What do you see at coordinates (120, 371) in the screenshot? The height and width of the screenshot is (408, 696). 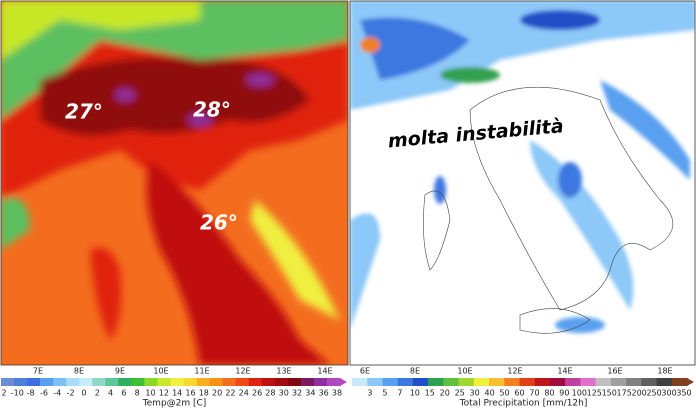 I see `longitude-label: 9E` at bounding box center [120, 371].